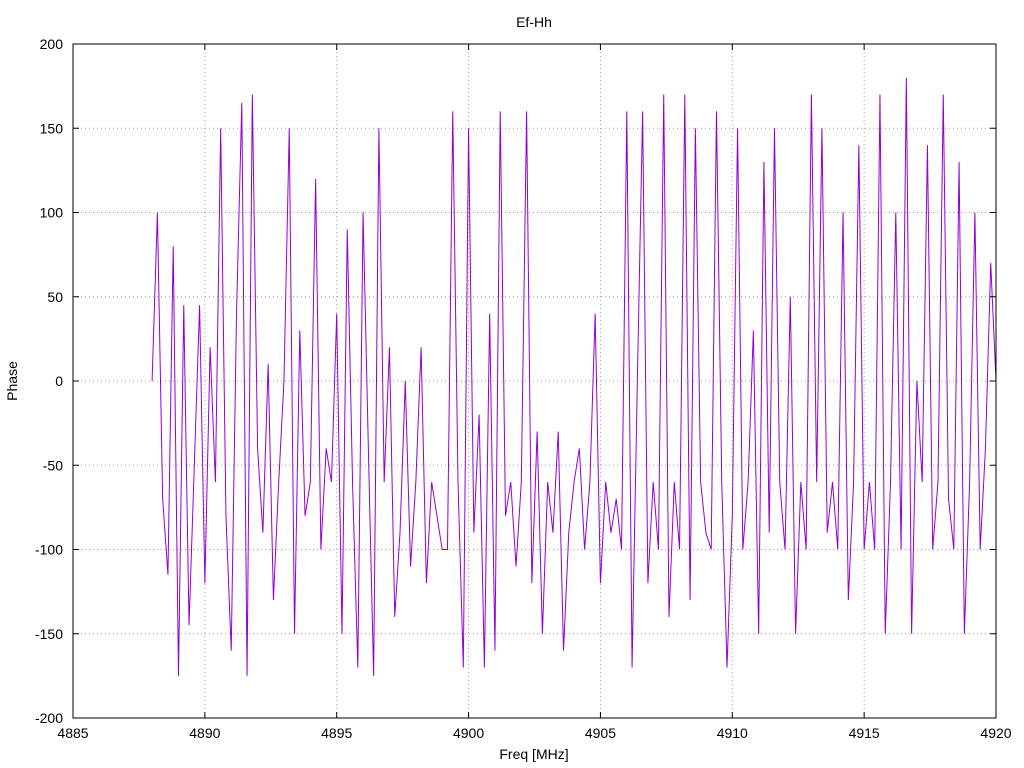 The image size is (1024, 768). What do you see at coordinates (534, 733) in the screenshot?
I see `x-tick-labels: 4885 4890 4895 4900 4905 4910 4915 4920` at bounding box center [534, 733].